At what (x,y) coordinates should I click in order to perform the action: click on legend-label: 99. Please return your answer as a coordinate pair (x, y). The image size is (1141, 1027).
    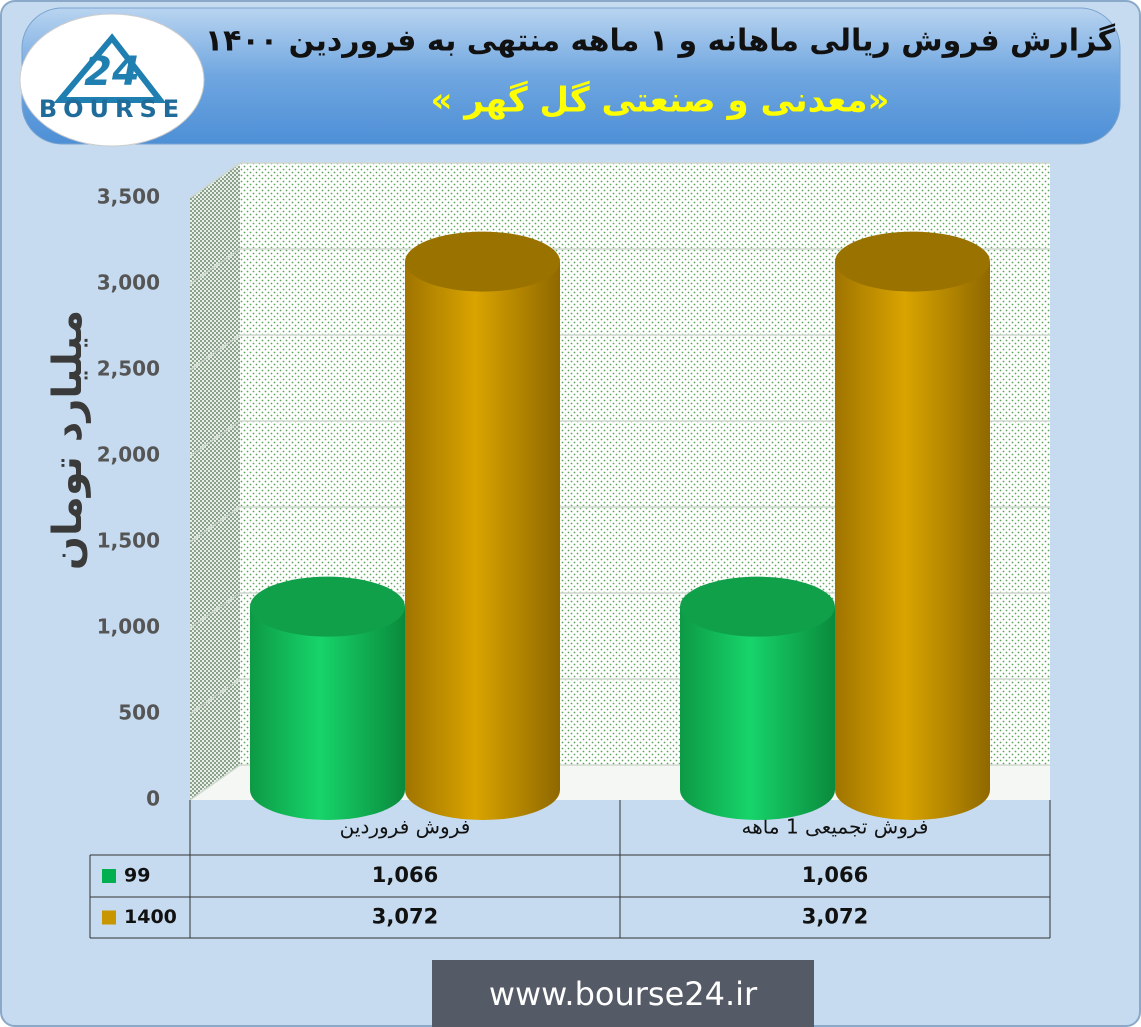
    Looking at the image, I should click on (137, 876).